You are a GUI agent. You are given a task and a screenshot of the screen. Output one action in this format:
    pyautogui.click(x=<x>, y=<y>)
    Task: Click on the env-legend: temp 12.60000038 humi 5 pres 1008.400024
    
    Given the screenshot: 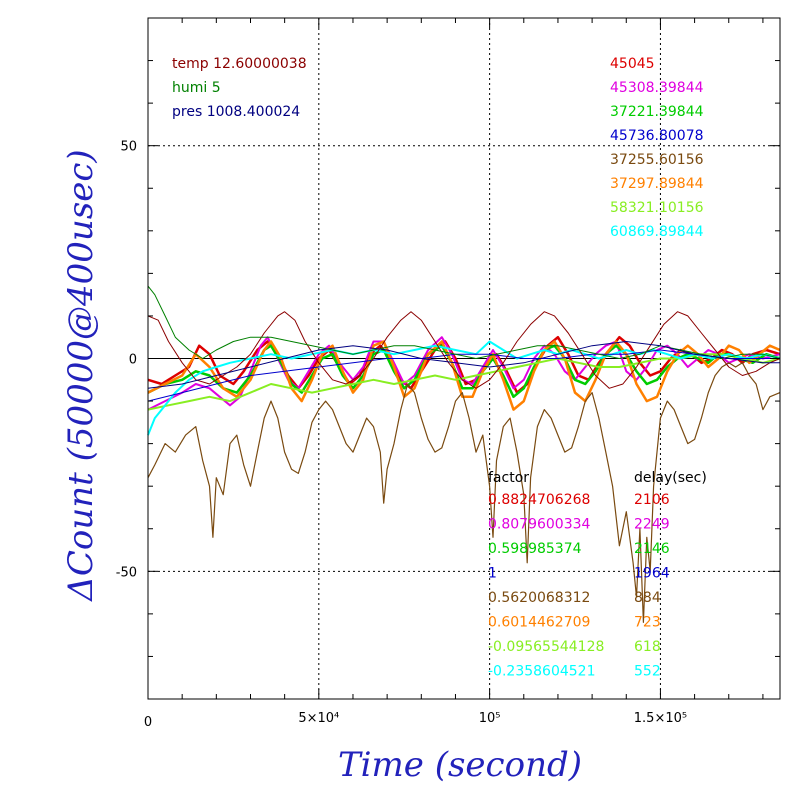 What is the action you would take?
    pyautogui.click(x=239, y=88)
    